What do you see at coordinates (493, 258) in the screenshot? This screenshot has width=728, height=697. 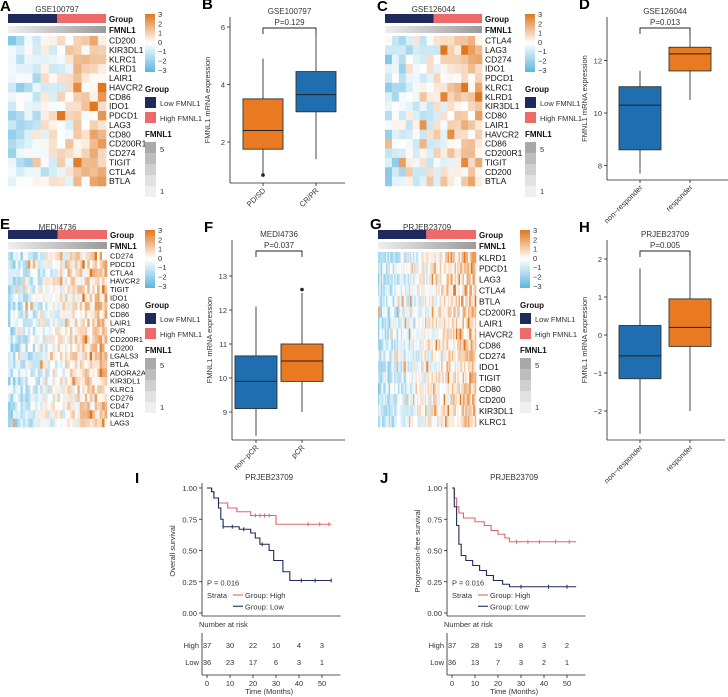 I see `gene-label: KLRD1` at bounding box center [493, 258].